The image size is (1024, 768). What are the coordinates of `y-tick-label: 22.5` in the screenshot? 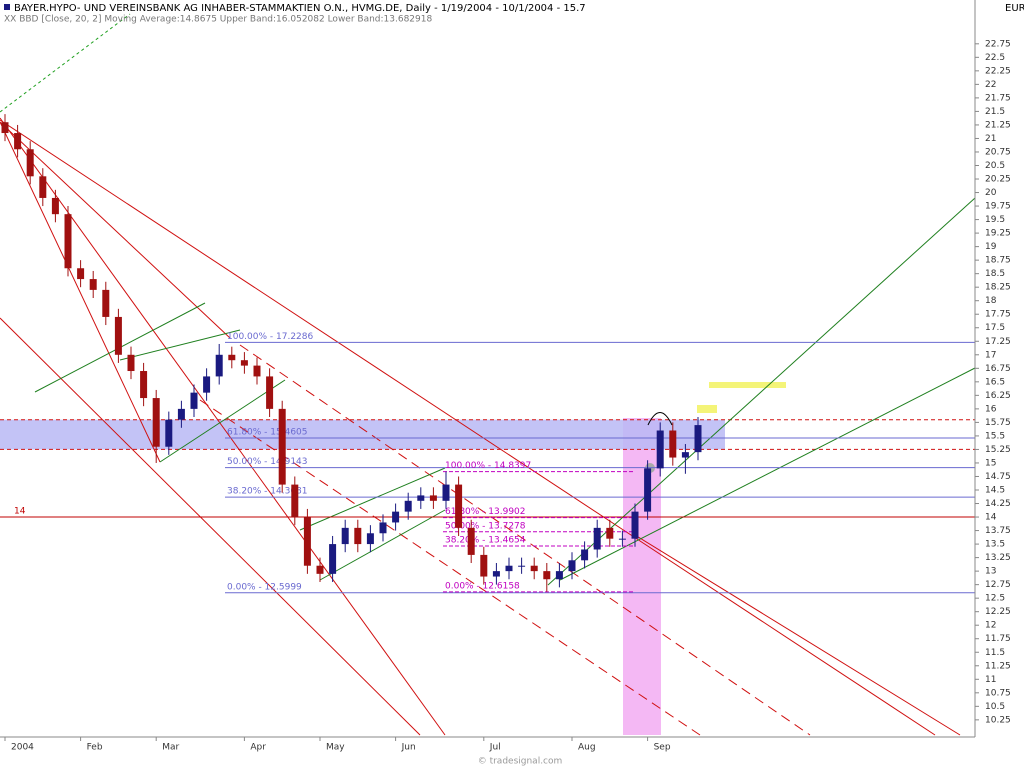 It's located at (995, 58).